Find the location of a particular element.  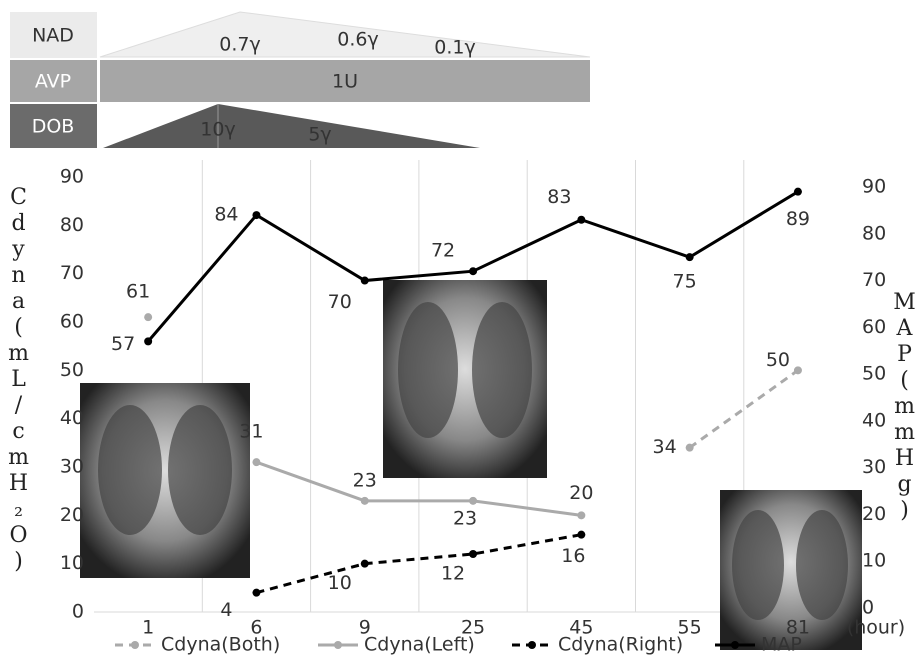

y2-tick-label: 60 is located at coordinates (874, 327).